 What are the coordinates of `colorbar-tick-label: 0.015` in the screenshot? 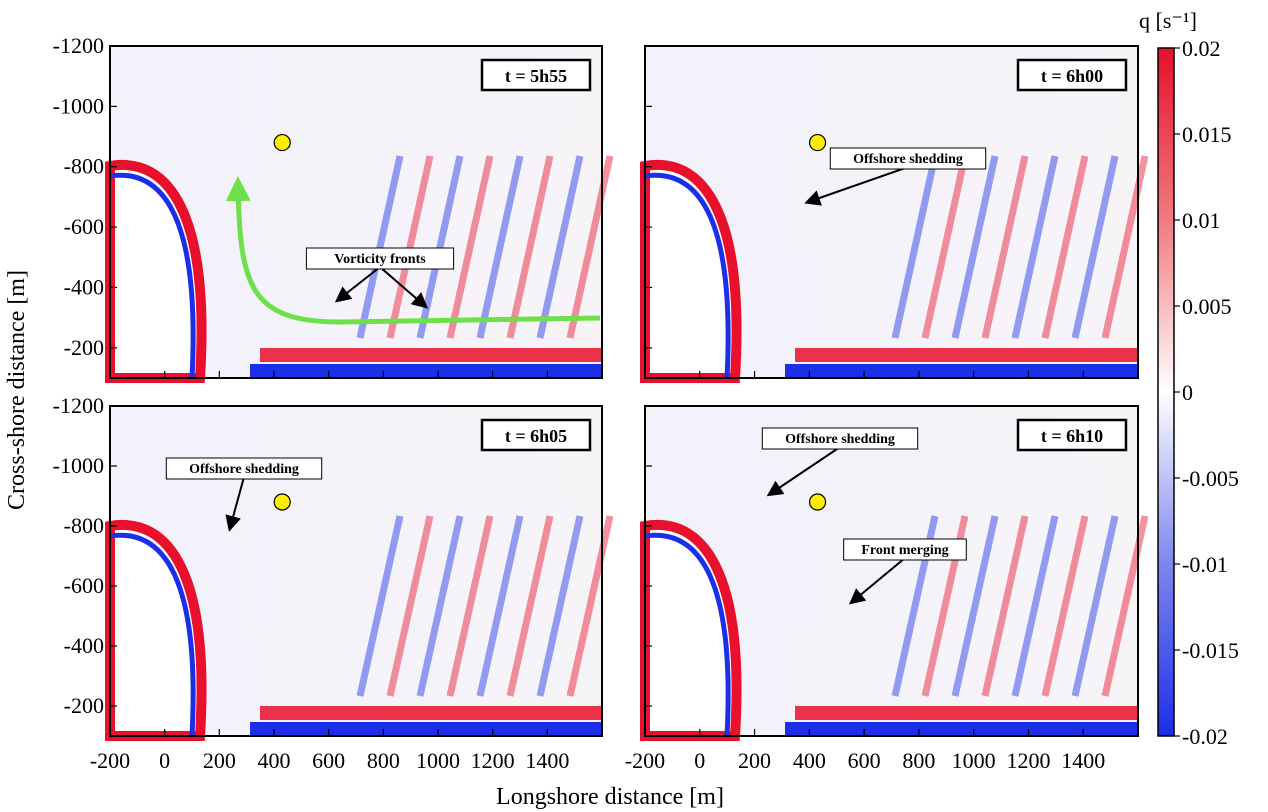 It's located at (1207, 134).